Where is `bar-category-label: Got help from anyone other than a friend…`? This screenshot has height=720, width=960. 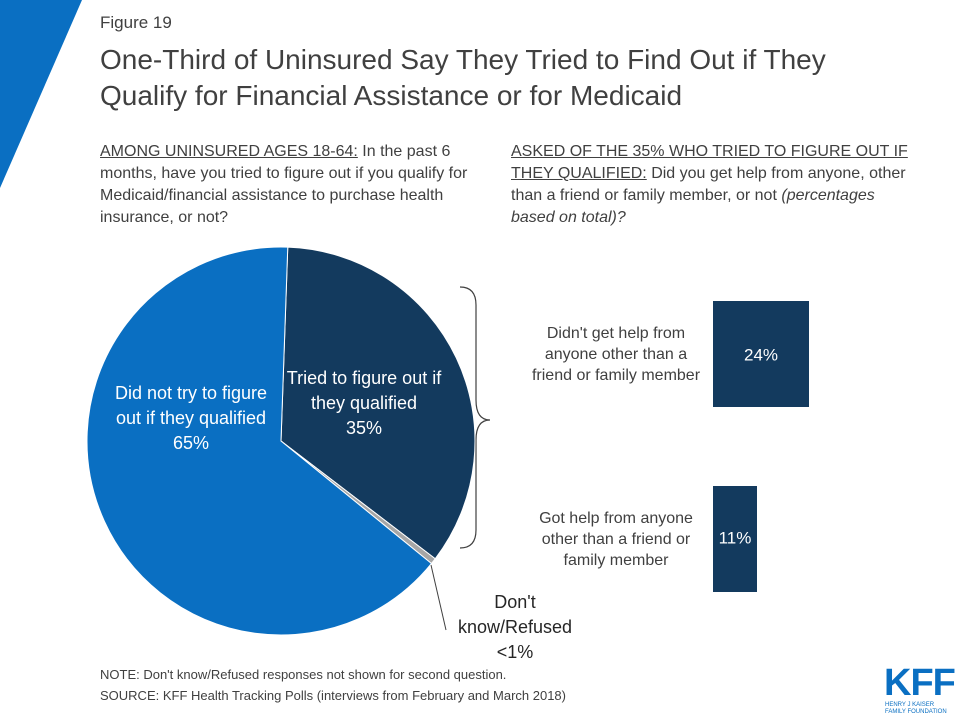
bar-category-label: Got help from anyone other than a friend… is located at coordinates (616, 539).